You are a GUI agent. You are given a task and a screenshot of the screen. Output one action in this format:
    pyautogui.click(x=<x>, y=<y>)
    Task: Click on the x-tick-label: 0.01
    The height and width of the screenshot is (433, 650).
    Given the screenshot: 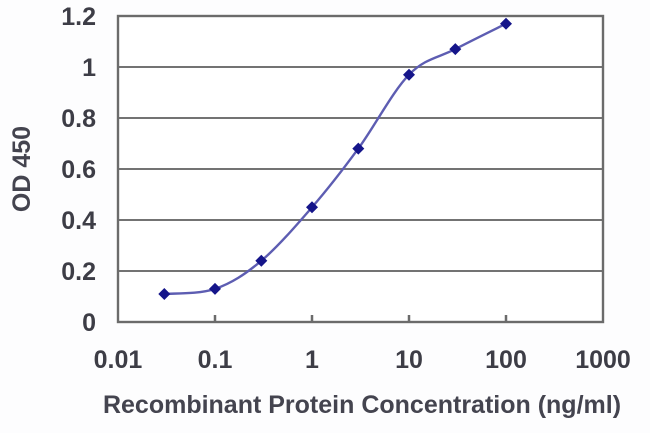 What is the action you would take?
    pyautogui.click(x=118, y=360)
    